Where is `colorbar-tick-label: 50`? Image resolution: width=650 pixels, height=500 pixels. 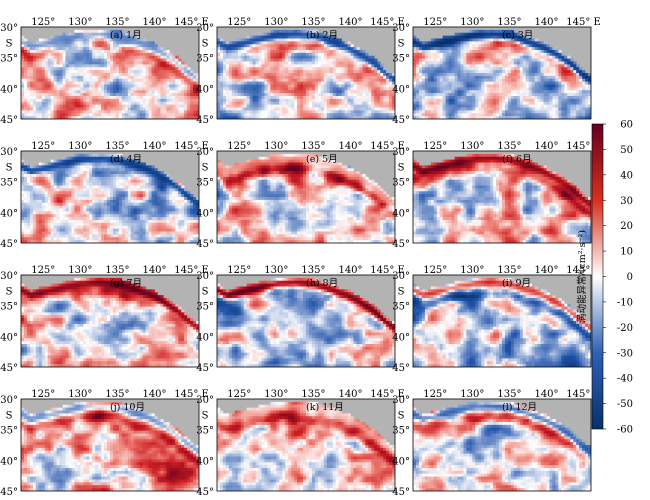
colorbar-tick-label: 50 is located at coordinates (626, 150).